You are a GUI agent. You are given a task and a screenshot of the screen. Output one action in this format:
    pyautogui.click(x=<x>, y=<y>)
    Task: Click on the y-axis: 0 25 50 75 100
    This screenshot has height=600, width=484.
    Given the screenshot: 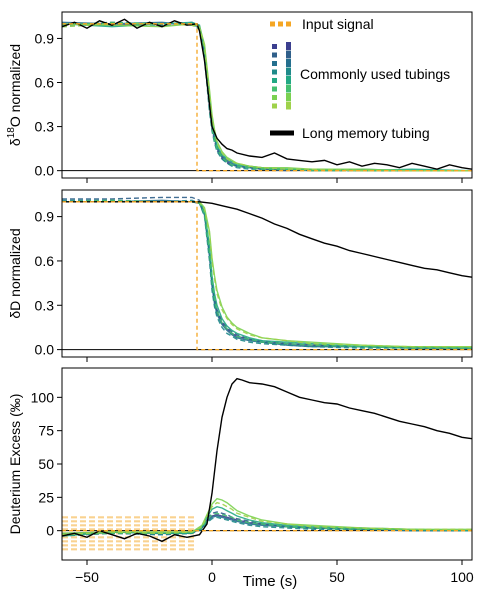 What is the action you would take?
    pyautogui.click(x=46, y=464)
    